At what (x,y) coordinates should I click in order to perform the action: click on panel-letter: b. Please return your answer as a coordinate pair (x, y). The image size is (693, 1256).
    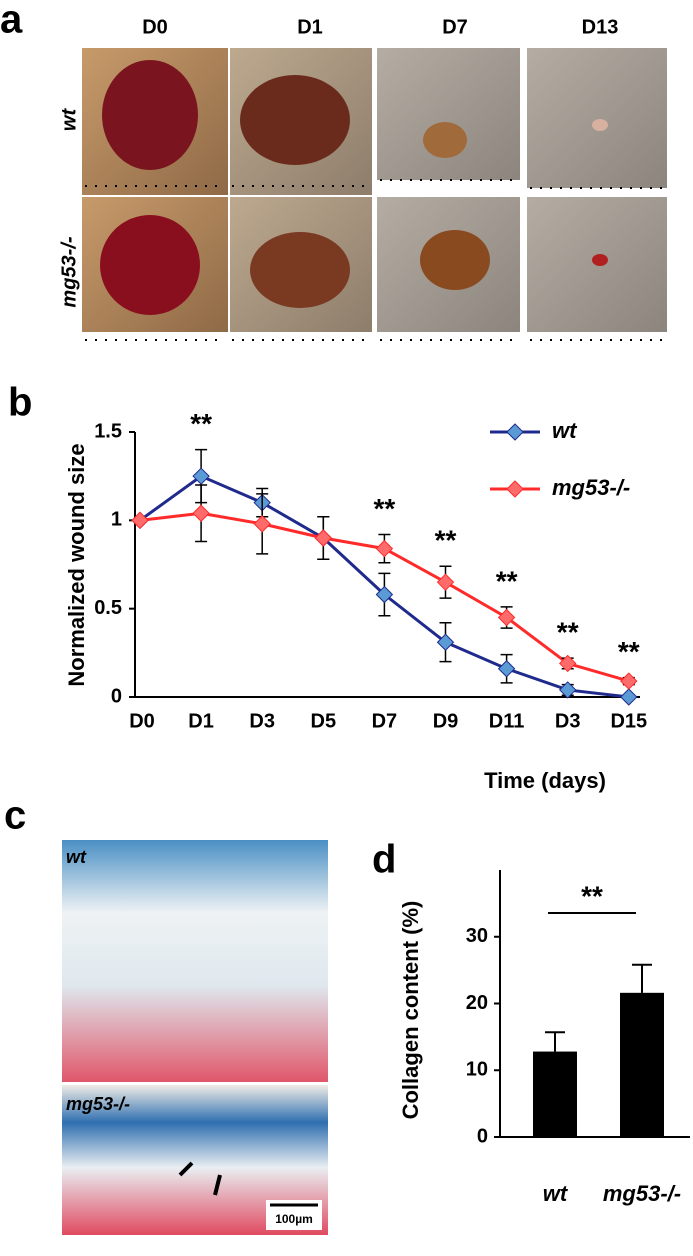
    Looking at the image, I should click on (20, 403).